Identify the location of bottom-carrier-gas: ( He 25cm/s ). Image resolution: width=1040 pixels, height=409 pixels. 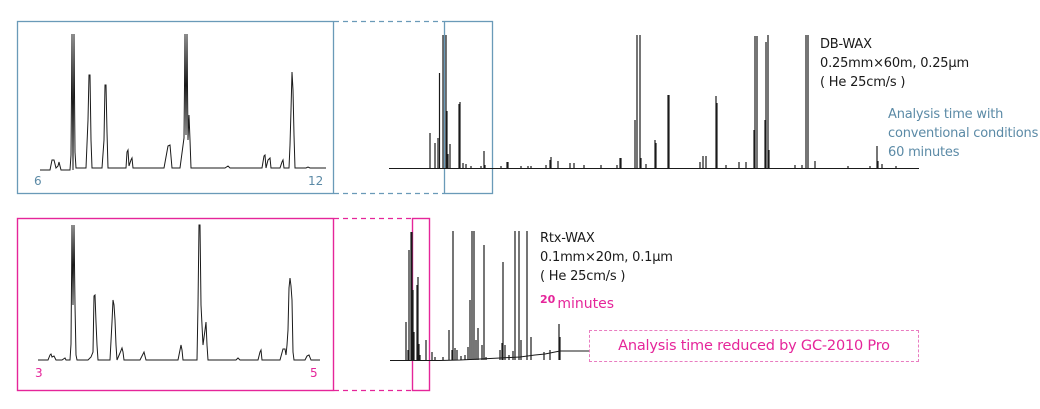
(583, 276).